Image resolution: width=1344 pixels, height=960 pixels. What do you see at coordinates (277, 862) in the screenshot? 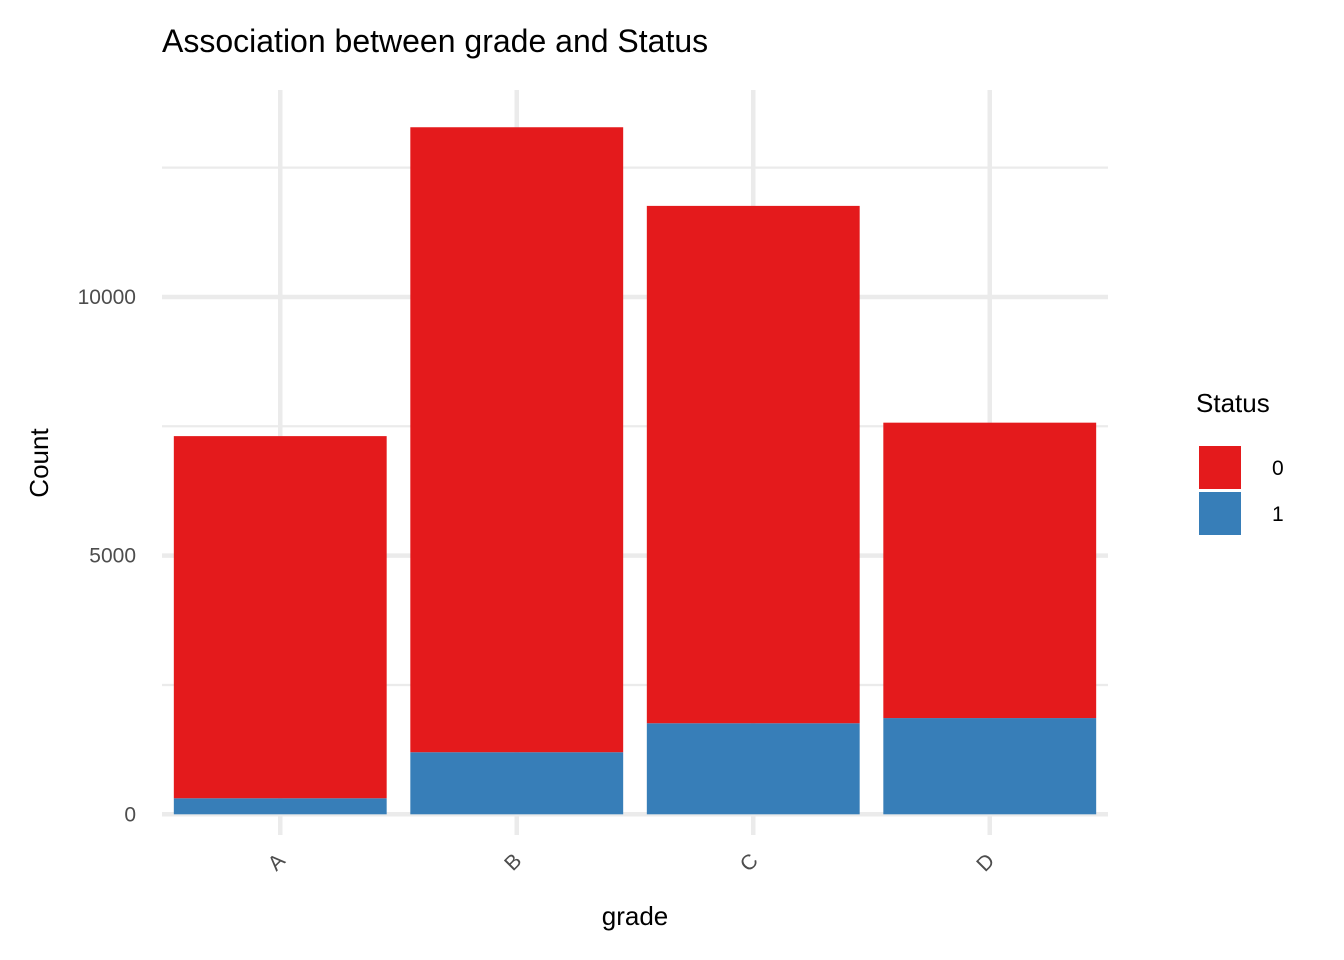
I see `x-tick-label: A` at bounding box center [277, 862].